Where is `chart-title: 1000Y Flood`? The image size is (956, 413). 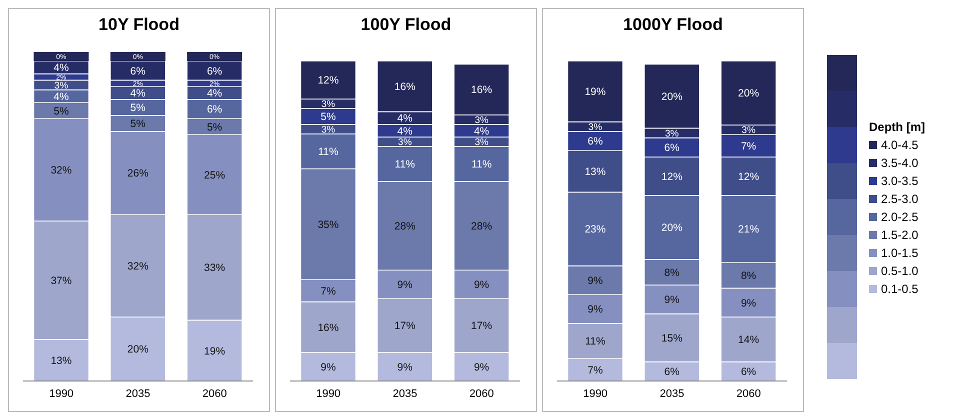 chart-title: 1000Y Flood is located at coordinates (673, 25).